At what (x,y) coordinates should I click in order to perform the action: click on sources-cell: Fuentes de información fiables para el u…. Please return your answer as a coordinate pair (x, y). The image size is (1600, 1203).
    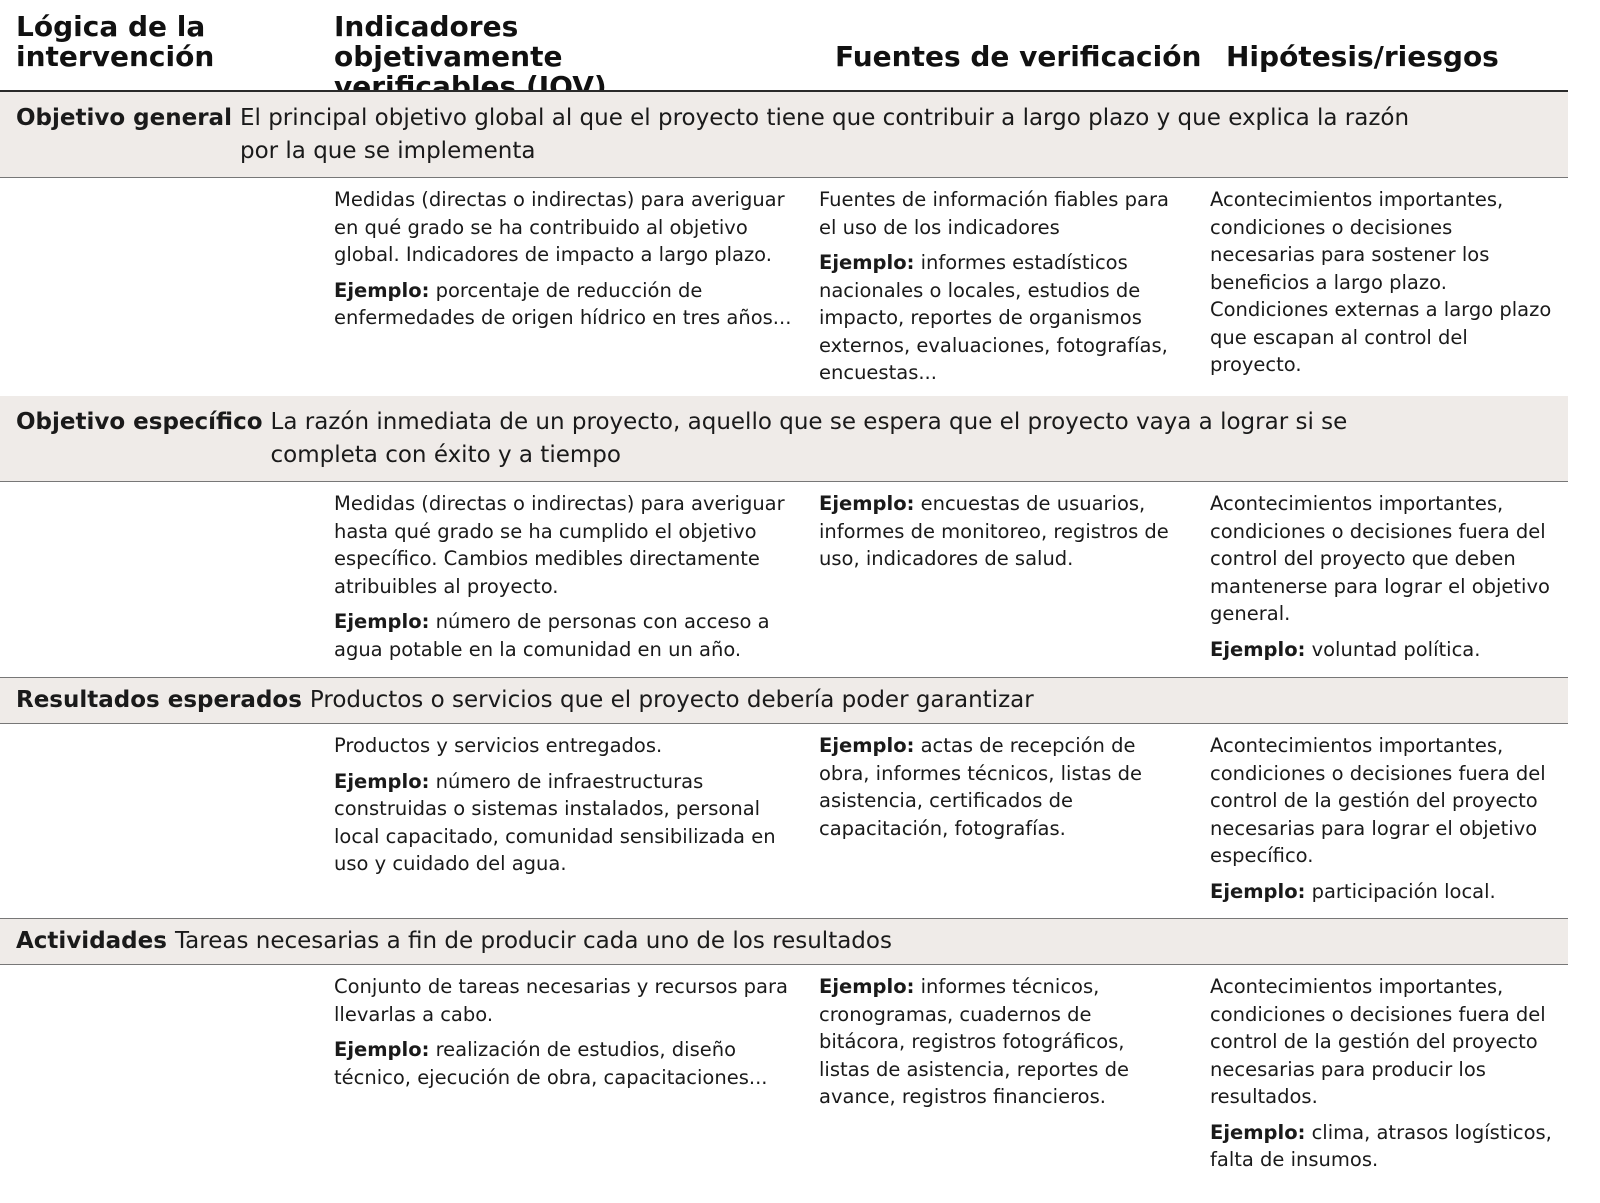
    Looking at the image, I should click on (999, 290).